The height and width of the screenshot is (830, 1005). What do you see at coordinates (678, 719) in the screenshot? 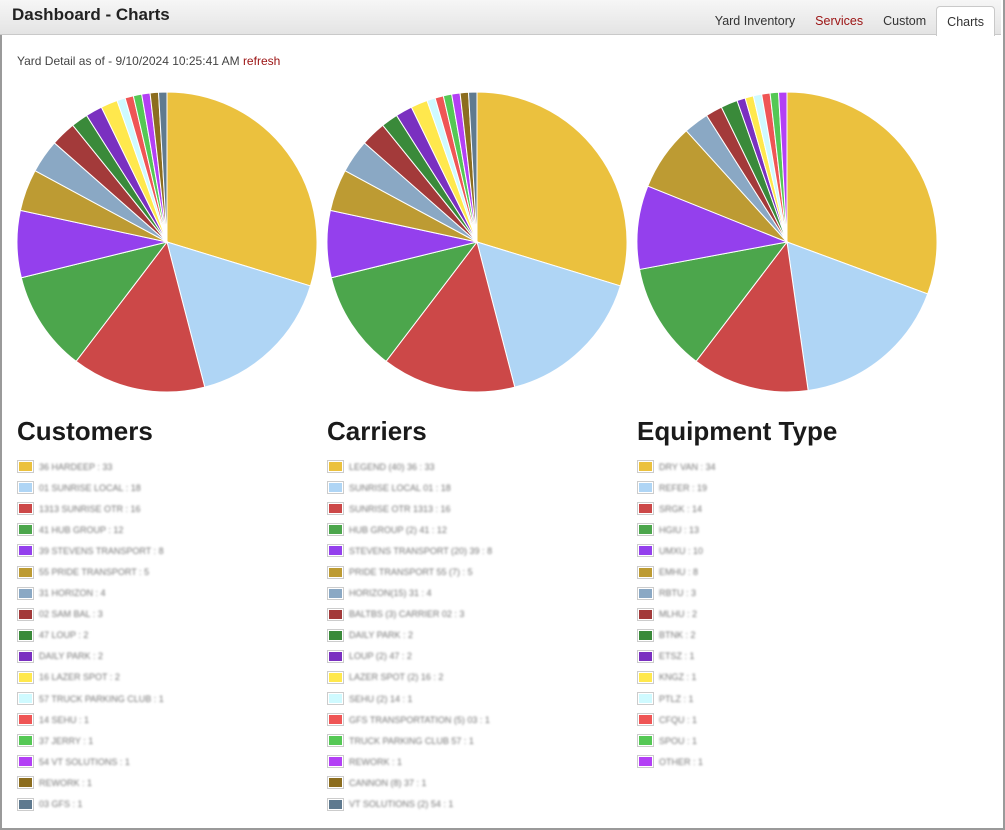
I see `legend-label: CFQU : 1` at bounding box center [678, 719].